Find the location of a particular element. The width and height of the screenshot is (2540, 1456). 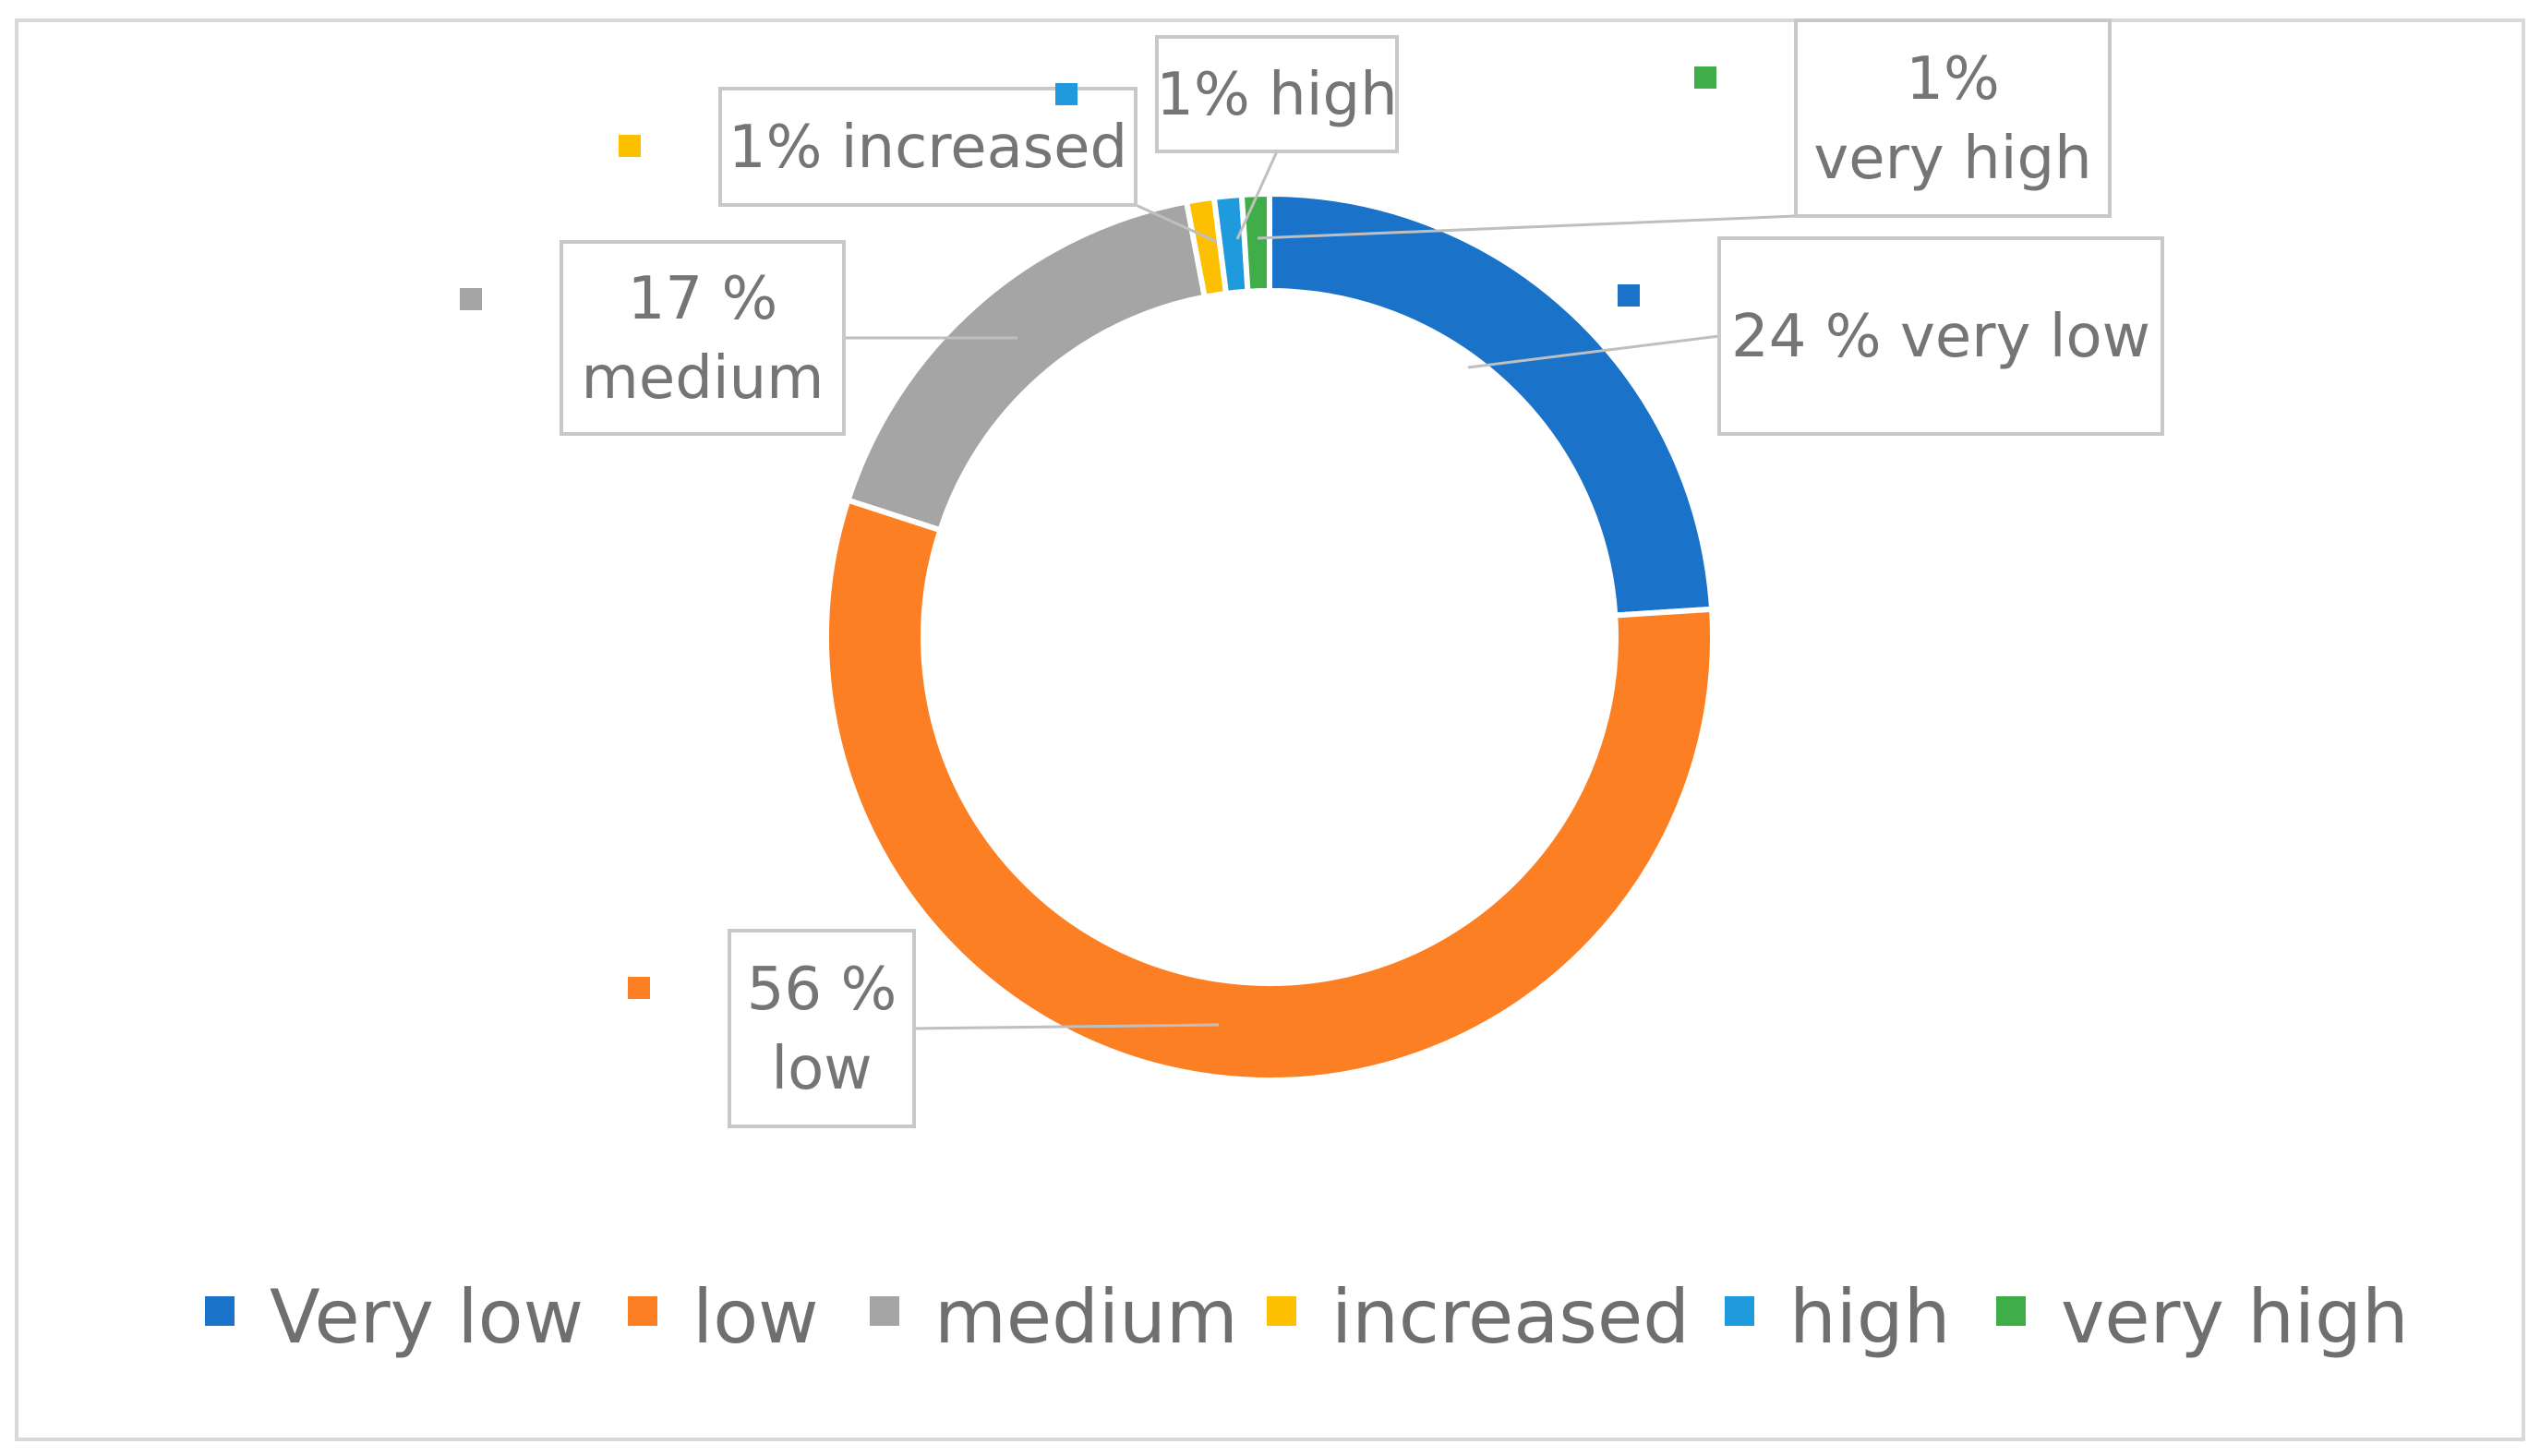

legend-swatch-medium is located at coordinates (884, 1311).